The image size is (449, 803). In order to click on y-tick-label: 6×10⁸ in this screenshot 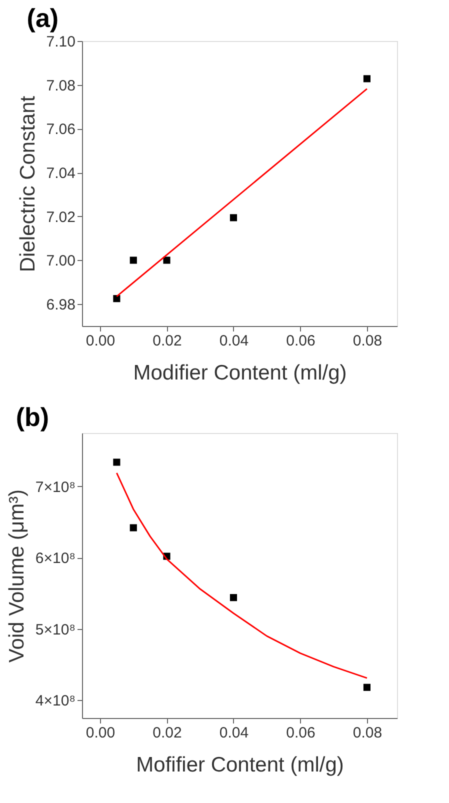, I will do `click(55, 559)`.